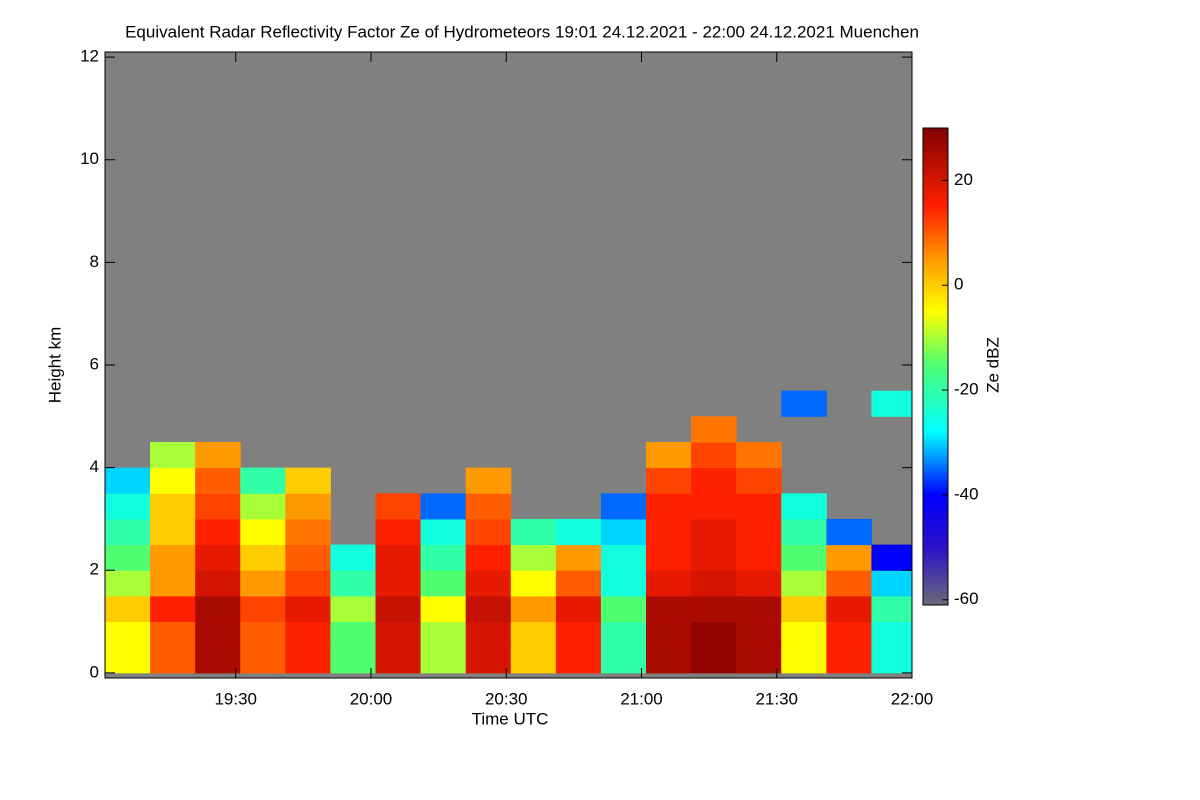 The width and height of the screenshot is (1200, 800). Describe the element at coordinates (371, 698) in the screenshot. I see `x-tick-label: 20:00` at that location.